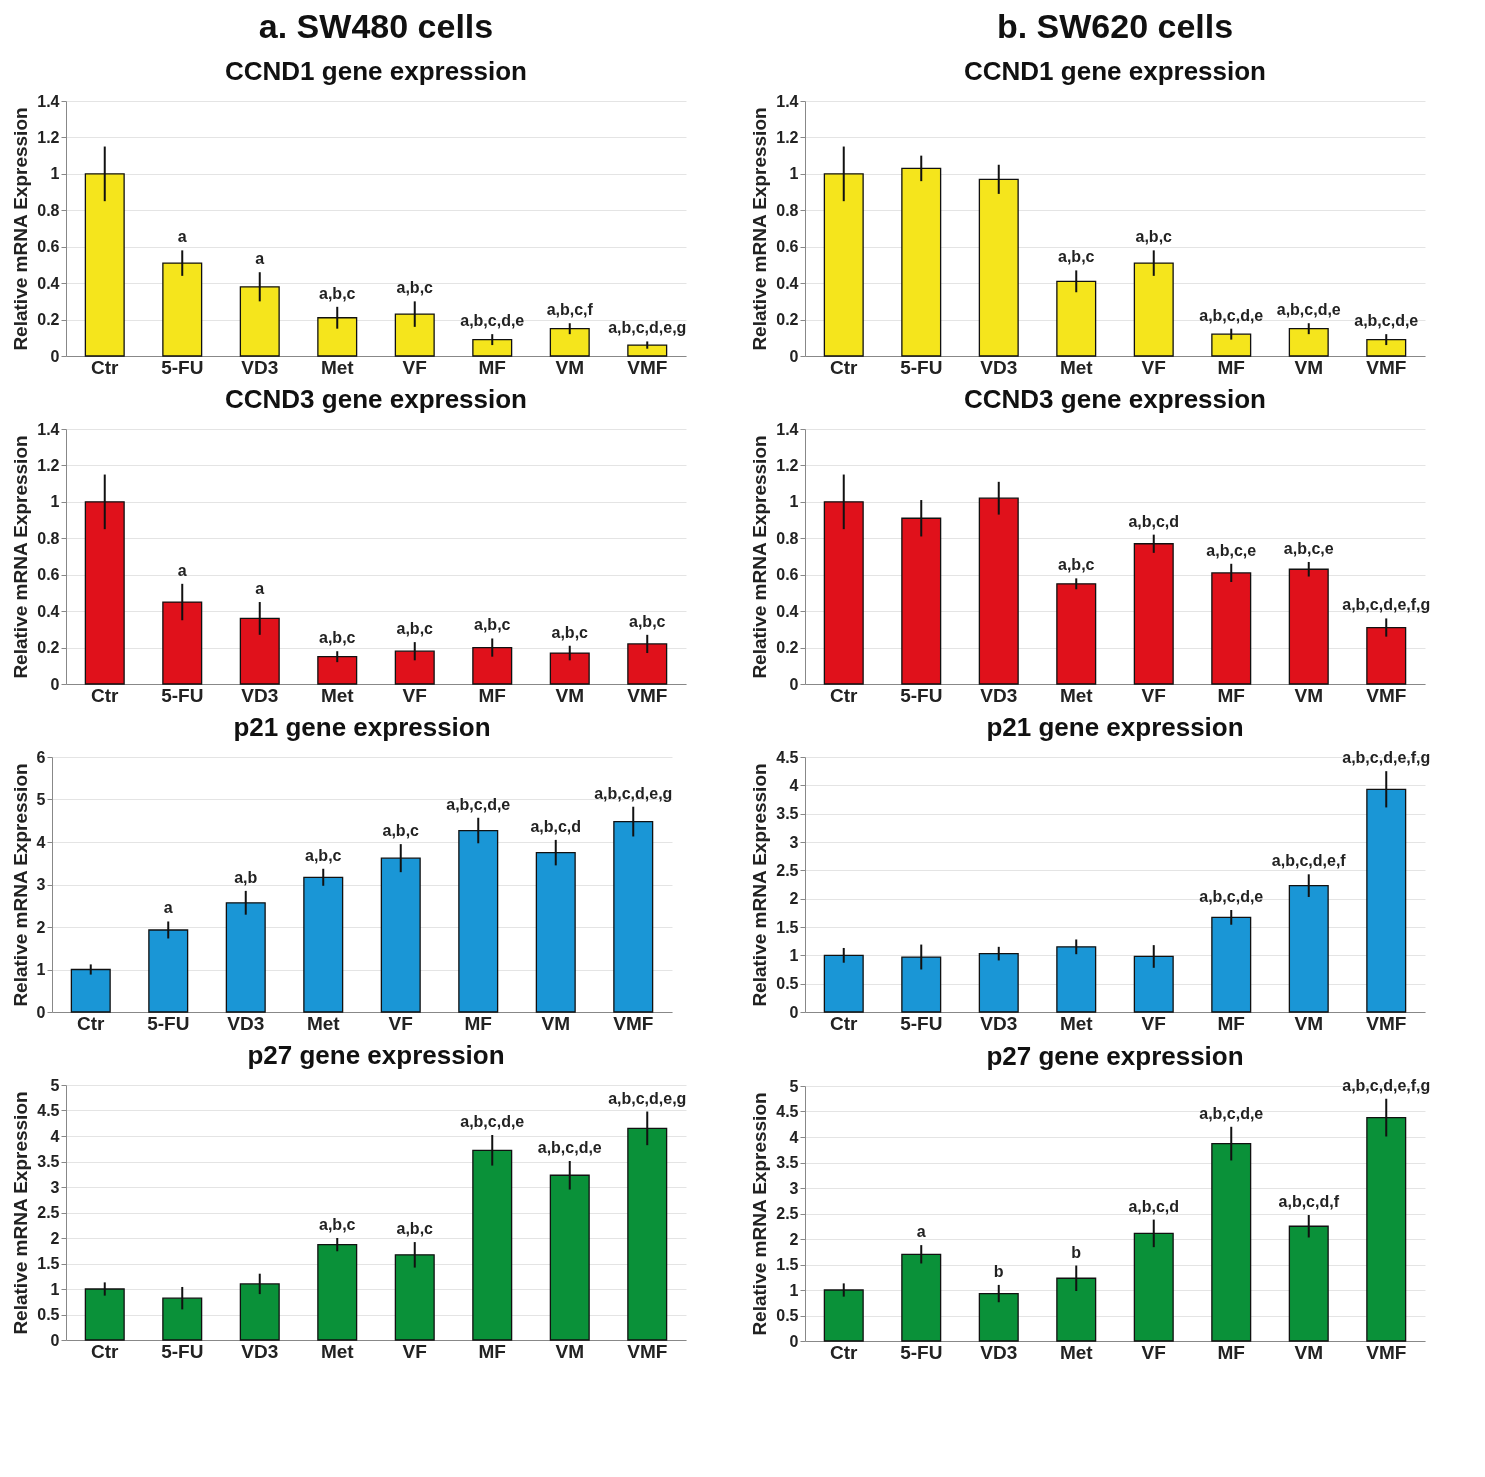 Image resolution: width=1485 pixels, height=1477 pixels. What do you see at coordinates (1115, 26) in the screenshot?
I see `chart-title: b. SW620 cells` at bounding box center [1115, 26].